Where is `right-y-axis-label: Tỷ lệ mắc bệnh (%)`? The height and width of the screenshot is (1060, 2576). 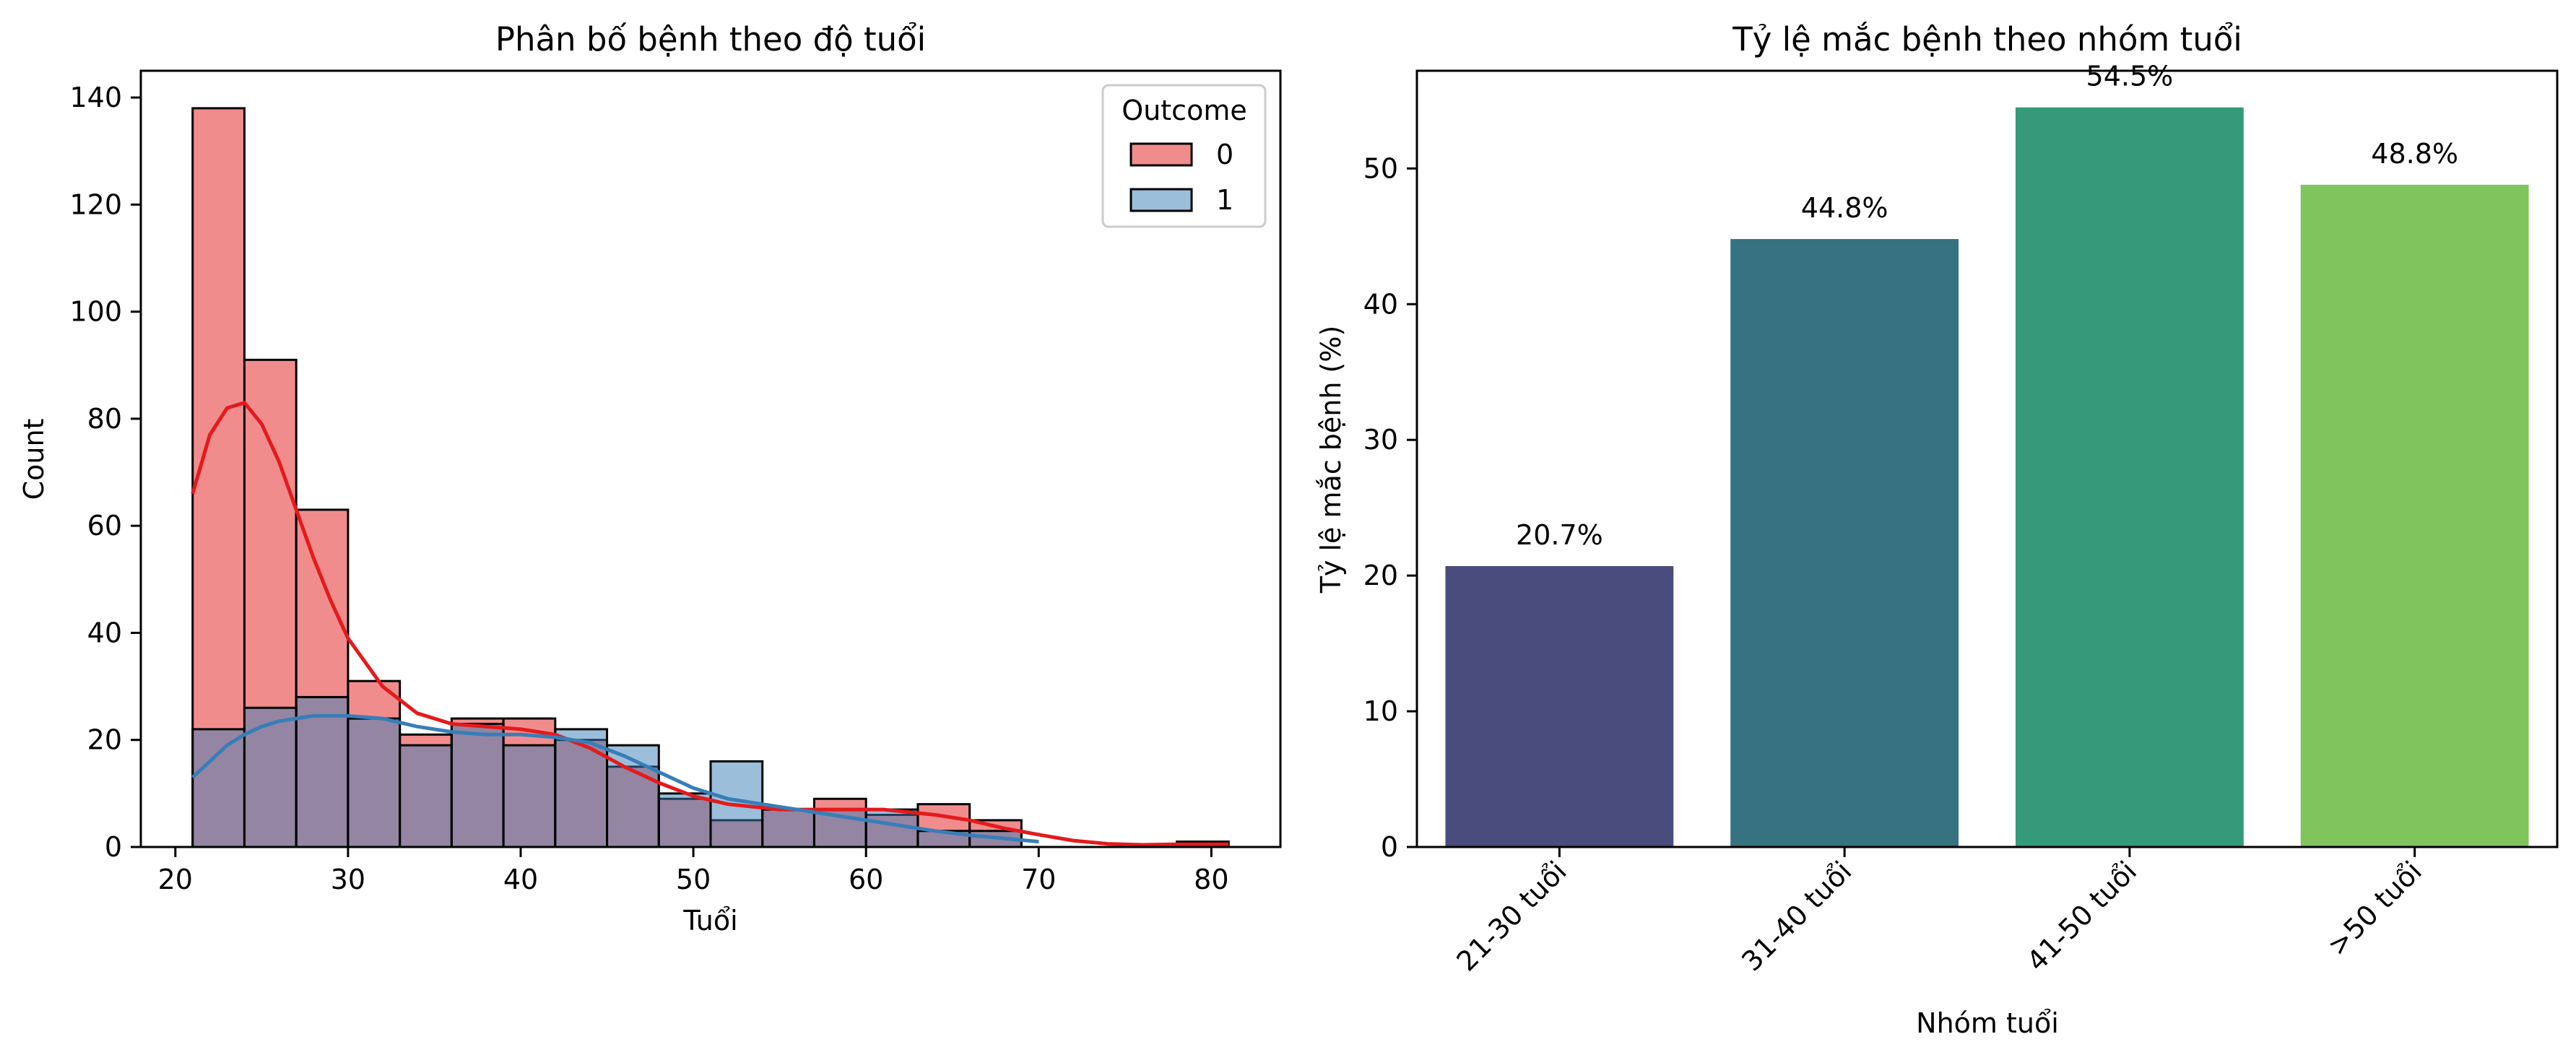 right-y-axis-label: Tỷ lệ mắc bệnh (%) is located at coordinates (1331, 460).